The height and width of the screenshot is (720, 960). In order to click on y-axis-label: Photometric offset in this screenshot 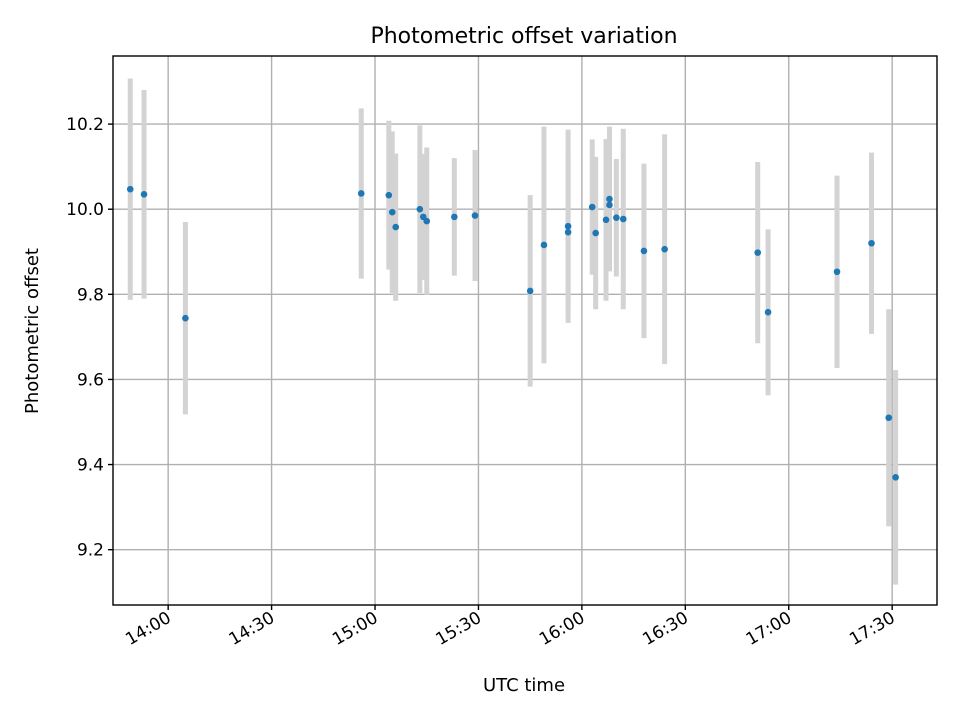, I will do `click(32, 331)`.